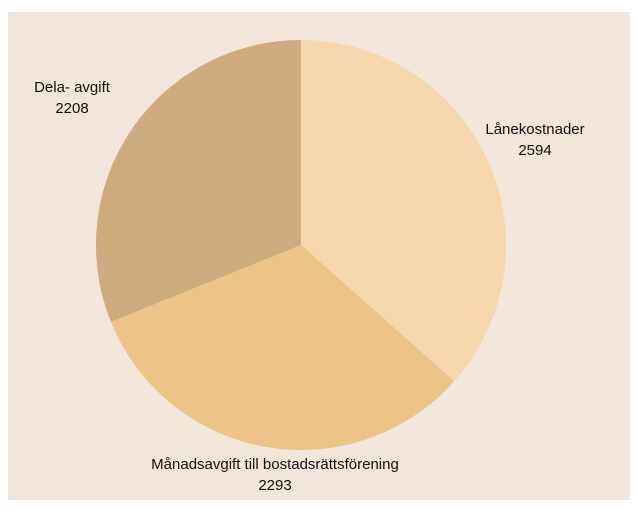 The image size is (638, 515). I want to click on slice-label: Lånekostnader, so click(534, 129).